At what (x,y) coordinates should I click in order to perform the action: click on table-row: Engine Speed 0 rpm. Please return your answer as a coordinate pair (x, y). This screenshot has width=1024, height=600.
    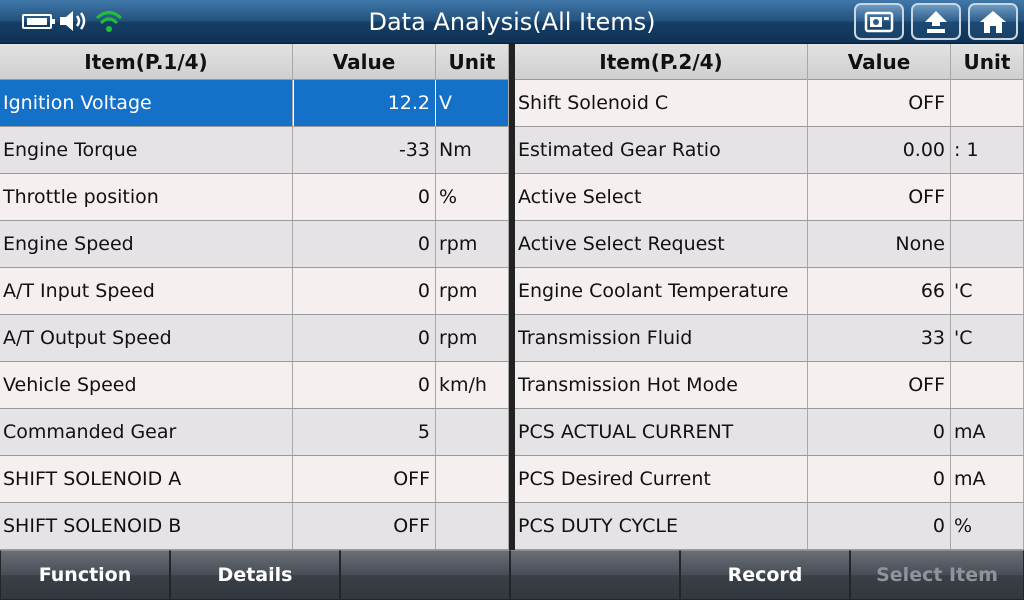
    Looking at the image, I should click on (254, 244).